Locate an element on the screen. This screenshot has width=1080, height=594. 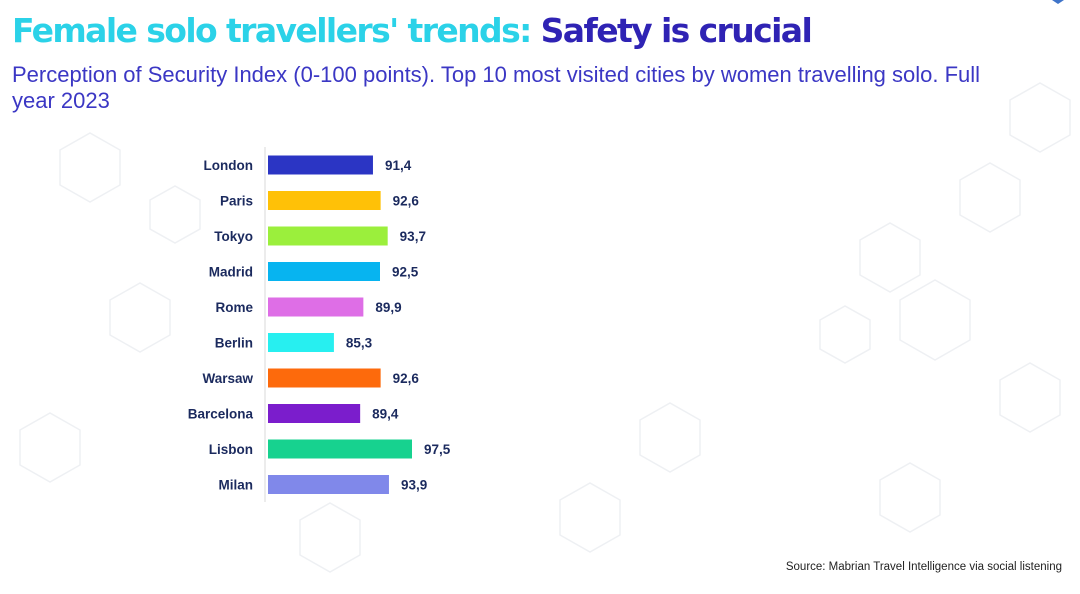
value-label: 93,9 is located at coordinates (414, 485).